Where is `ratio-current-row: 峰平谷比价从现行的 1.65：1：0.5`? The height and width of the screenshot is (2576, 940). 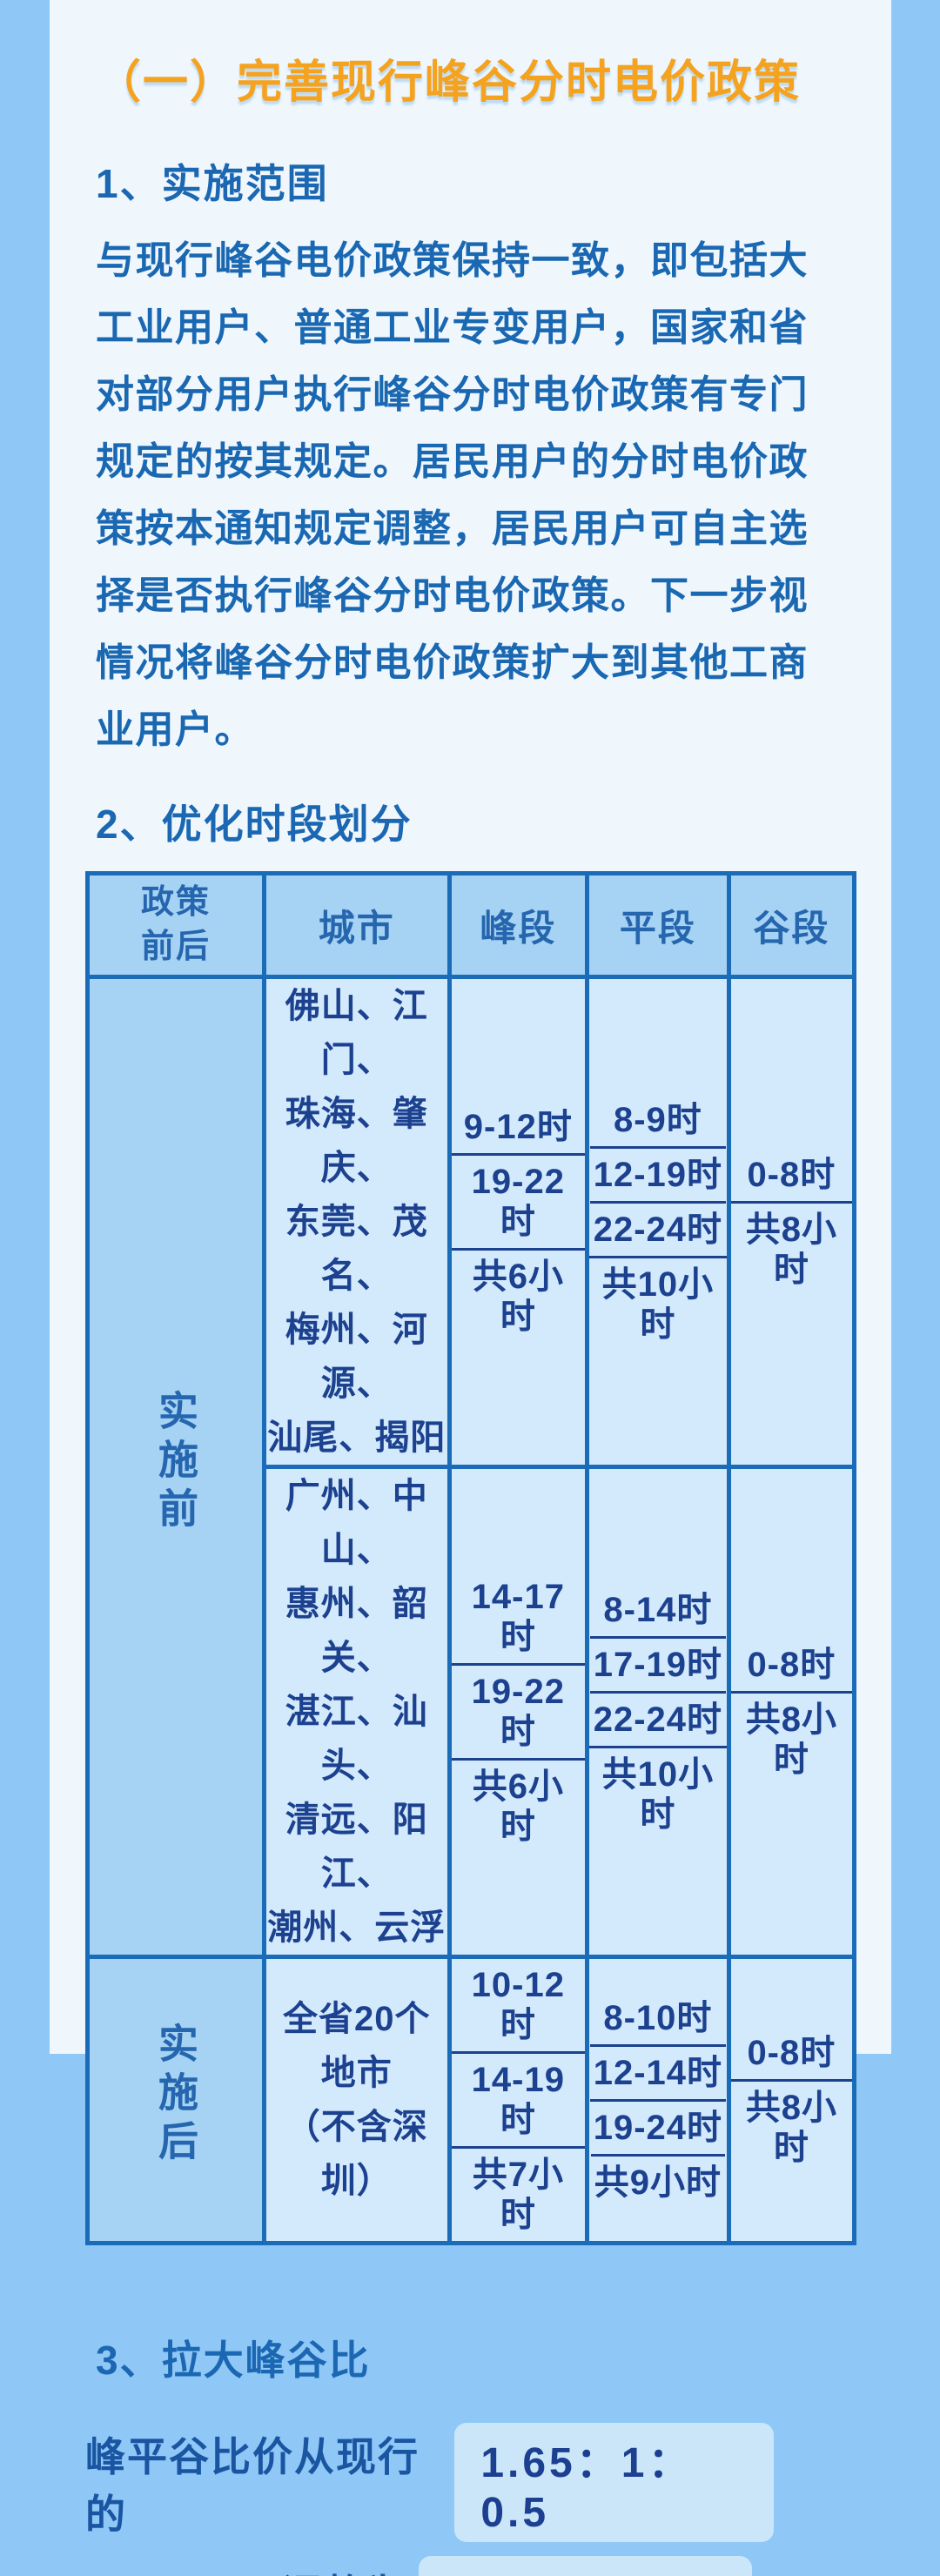 ratio-current-row: 峰平谷比价从现行的 1.65：1：0.5 is located at coordinates (471, 2482).